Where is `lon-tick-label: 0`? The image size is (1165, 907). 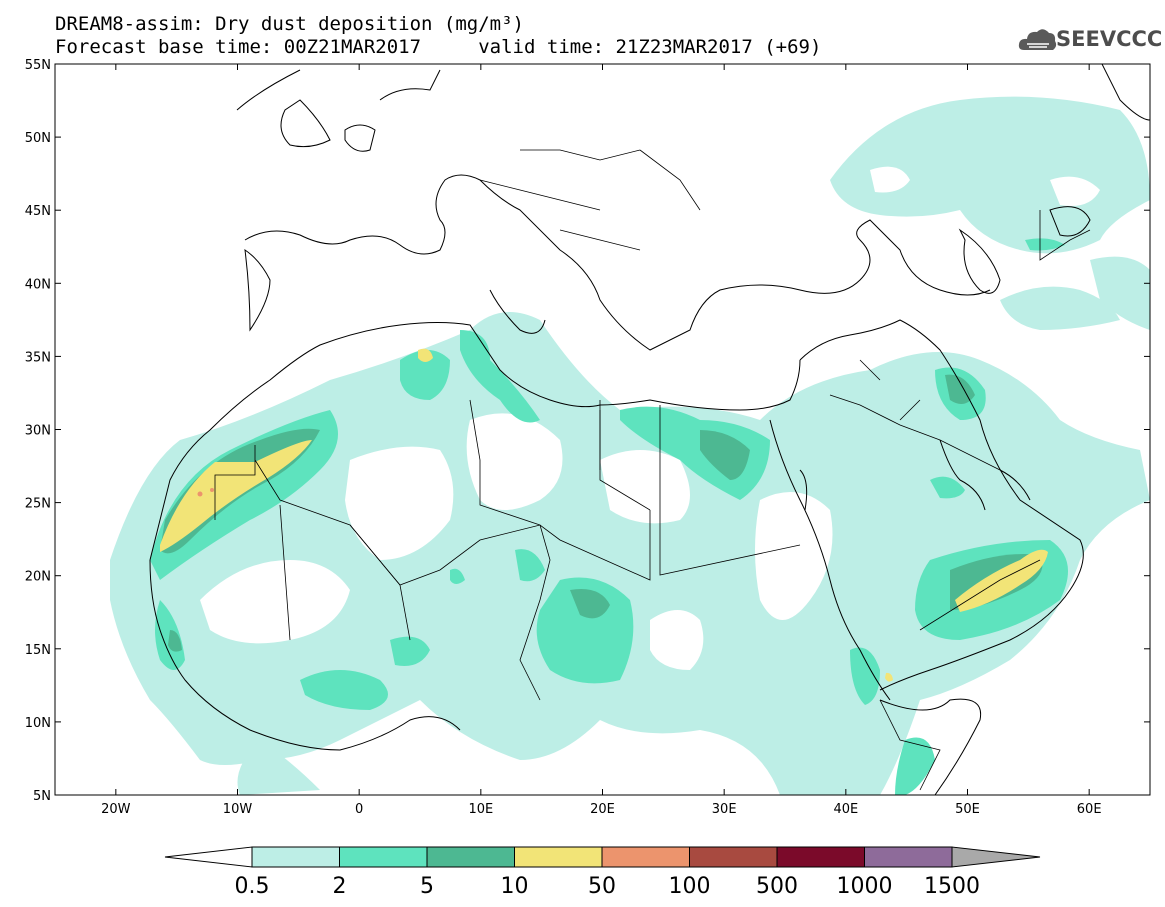
lon-tick-label: 0 is located at coordinates (359, 809).